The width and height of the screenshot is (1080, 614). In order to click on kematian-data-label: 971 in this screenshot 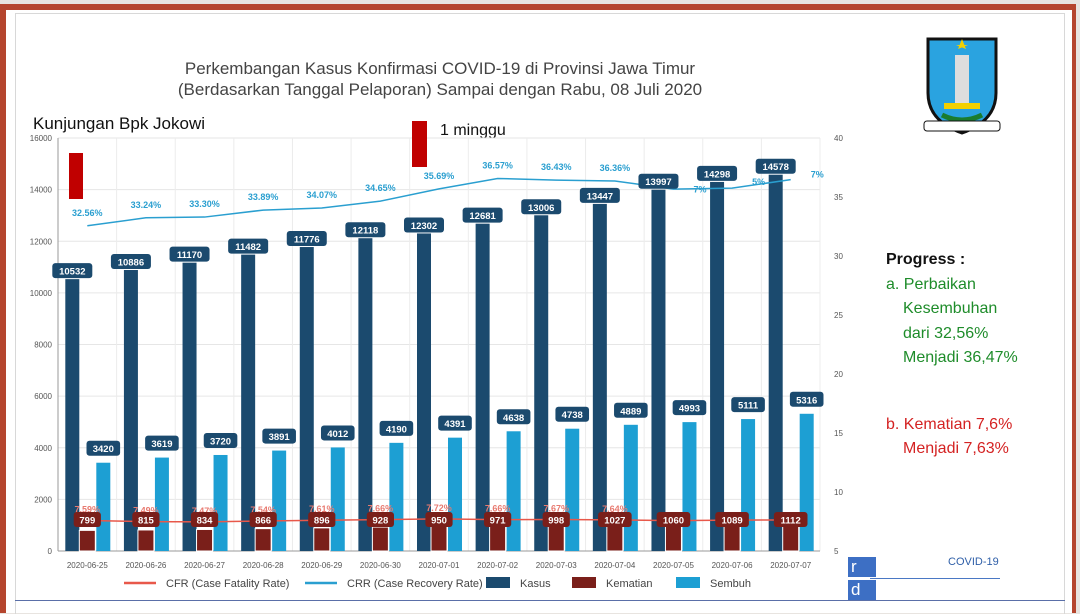, I will do `click(498, 521)`.